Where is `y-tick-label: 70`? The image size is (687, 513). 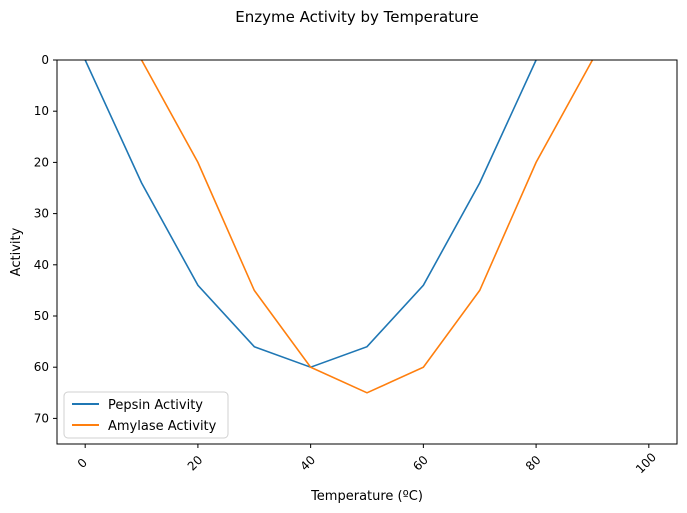 y-tick-label: 70 is located at coordinates (41, 418).